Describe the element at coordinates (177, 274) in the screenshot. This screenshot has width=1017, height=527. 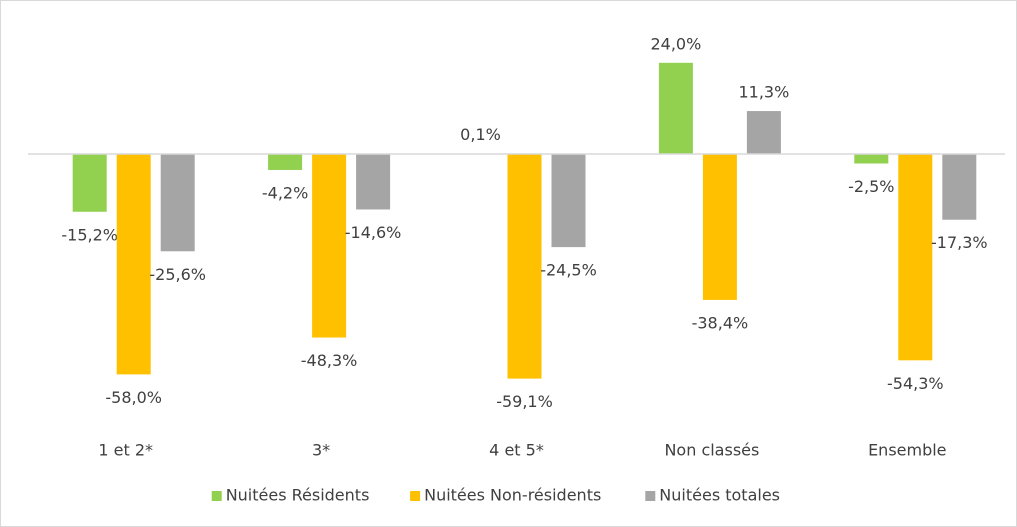
I see `data-label: -25,6%` at that location.